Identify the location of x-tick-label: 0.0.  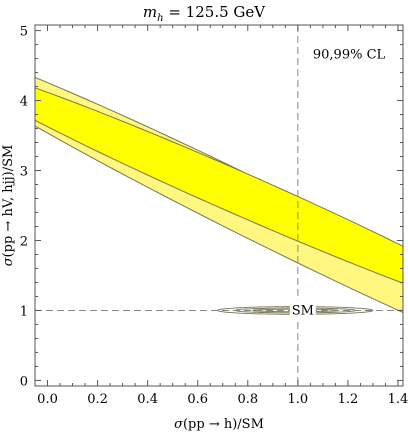
(47, 399).